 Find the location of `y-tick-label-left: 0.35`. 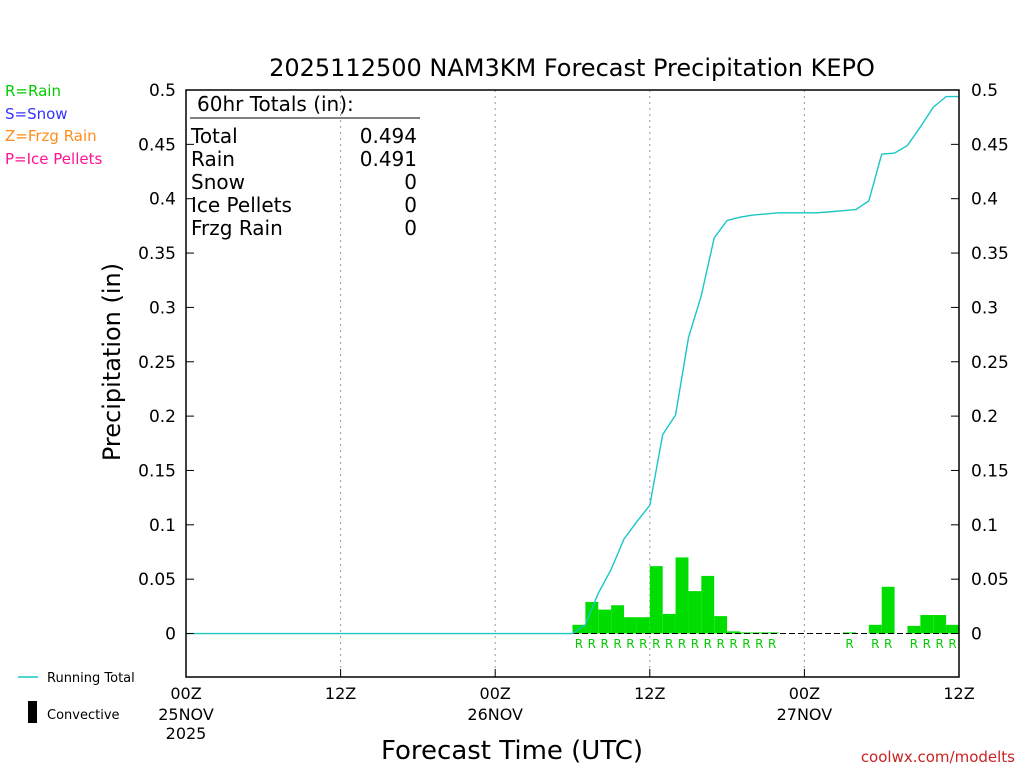

y-tick-label-left: 0.35 is located at coordinates (157, 254).